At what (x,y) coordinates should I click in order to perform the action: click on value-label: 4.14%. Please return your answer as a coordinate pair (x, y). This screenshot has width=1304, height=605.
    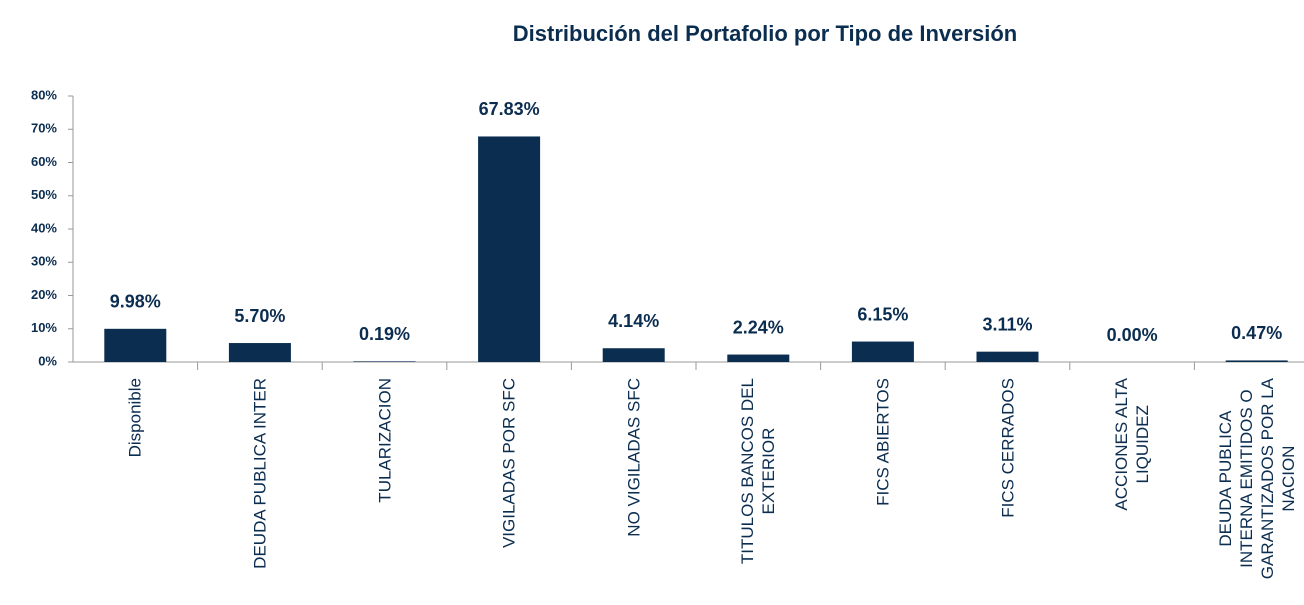
    Looking at the image, I should click on (633, 321).